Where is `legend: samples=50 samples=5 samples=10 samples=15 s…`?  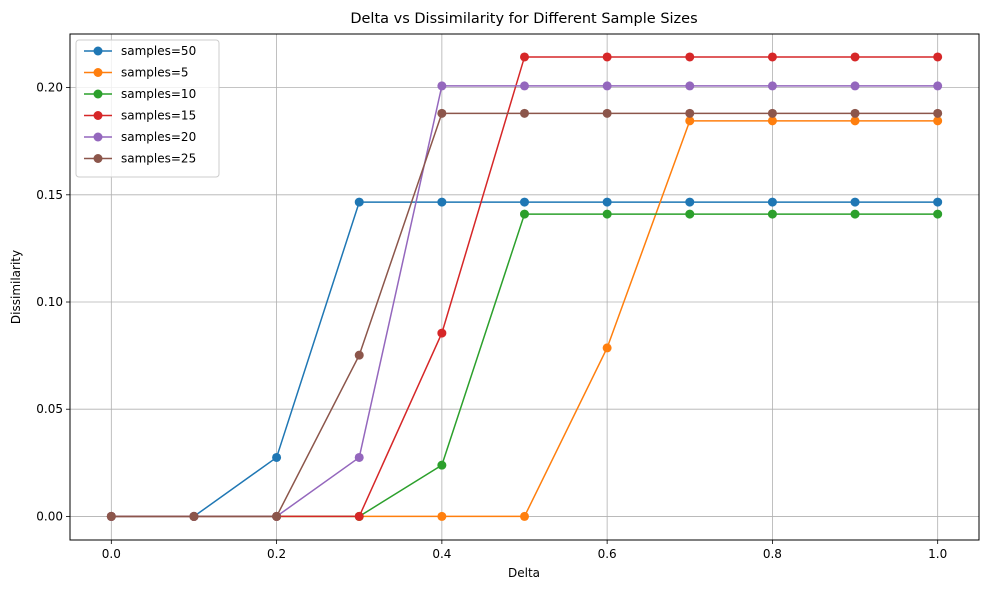 legend: samples=50 samples=5 samples=10 samples=15 s… is located at coordinates (147, 108).